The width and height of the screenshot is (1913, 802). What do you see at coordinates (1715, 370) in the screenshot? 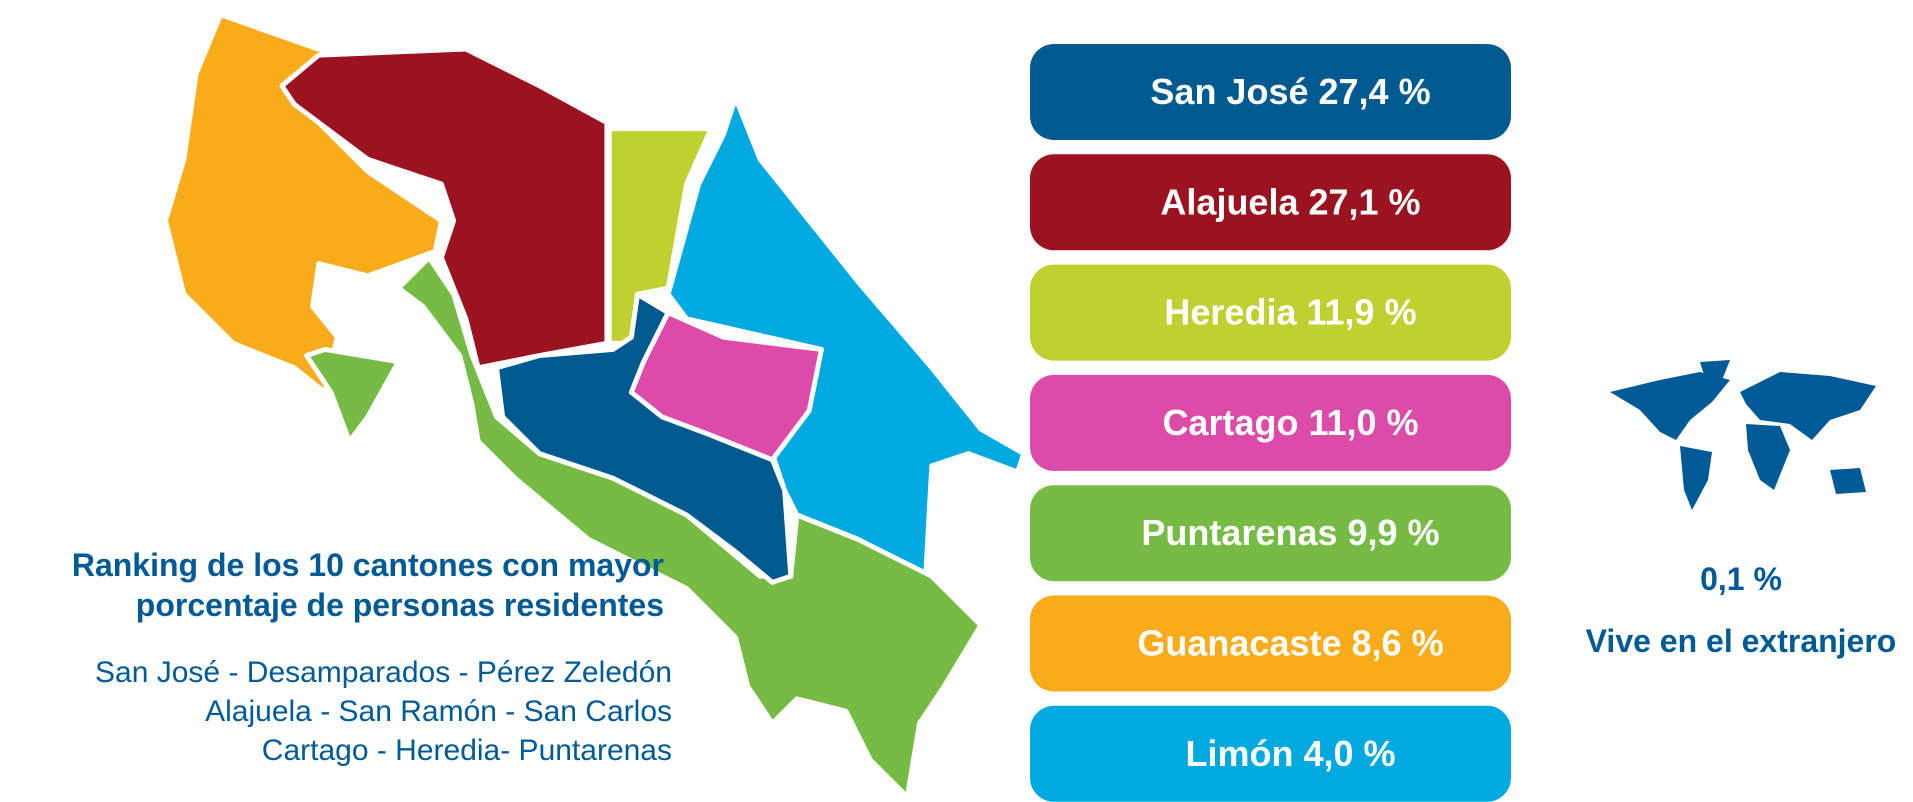
I see `greenland` at bounding box center [1715, 370].